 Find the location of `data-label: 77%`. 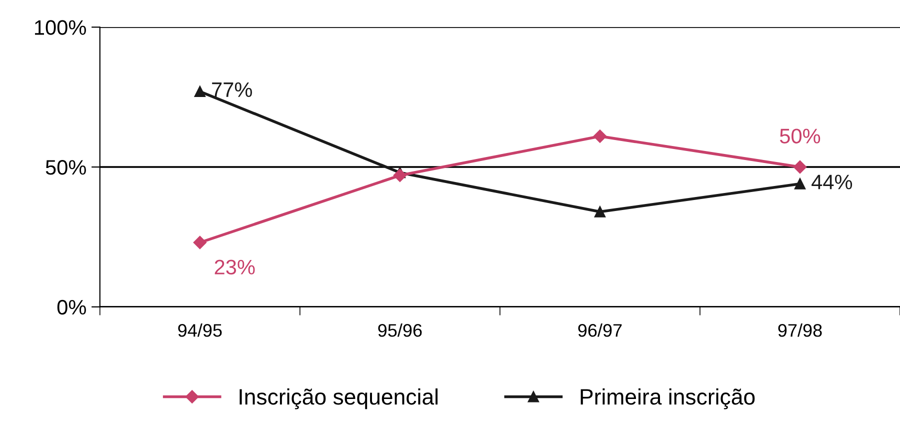

data-label: 77% is located at coordinates (232, 89).